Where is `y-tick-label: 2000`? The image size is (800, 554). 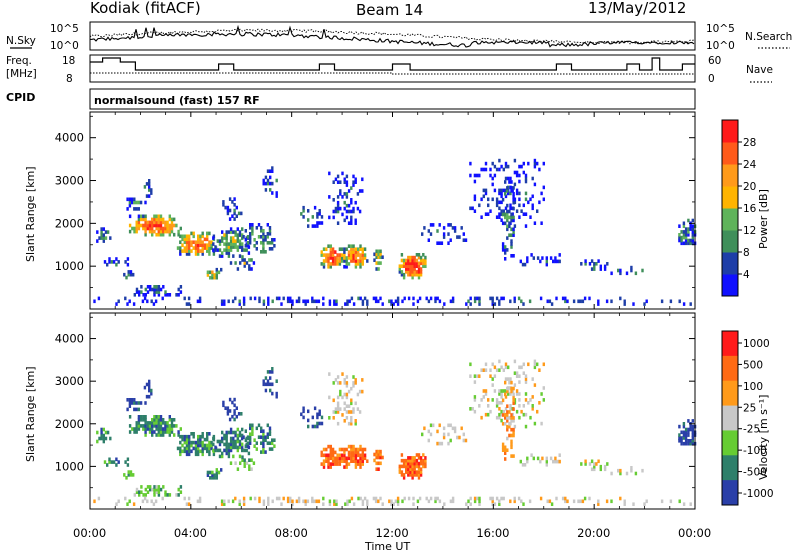 y-tick-label: 2000 is located at coordinates (69, 223).